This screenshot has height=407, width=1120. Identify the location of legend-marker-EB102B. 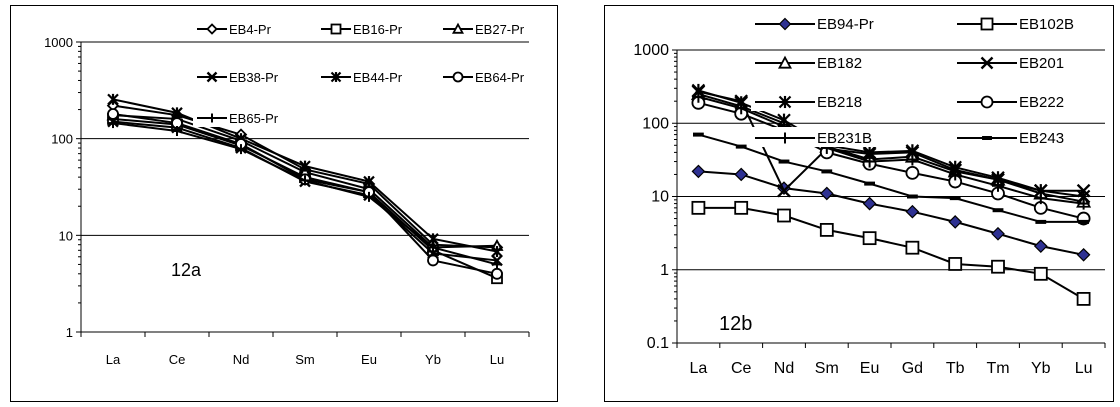
(987, 24).